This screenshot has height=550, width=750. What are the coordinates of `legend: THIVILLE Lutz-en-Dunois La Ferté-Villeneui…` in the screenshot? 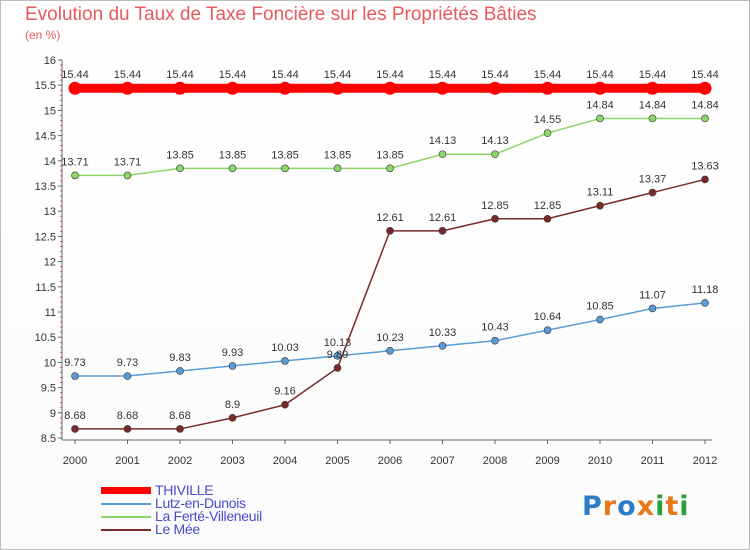 It's located at (181, 510).